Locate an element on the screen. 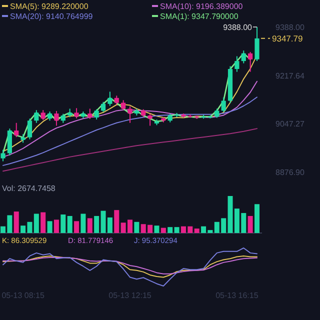 The image size is (320, 320). annotation: 9388.00 is located at coordinates (238, 27).